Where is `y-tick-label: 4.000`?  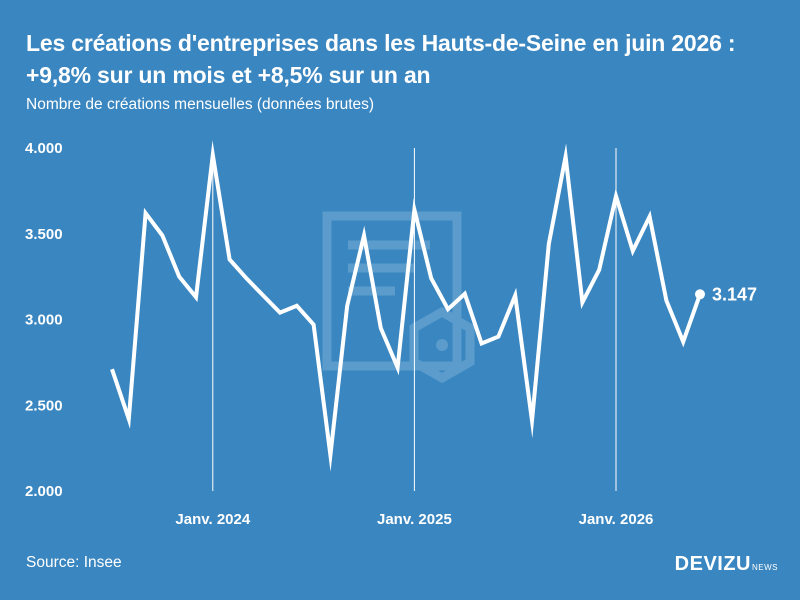 y-tick-label: 4.000 is located at coordinates (44, 148).